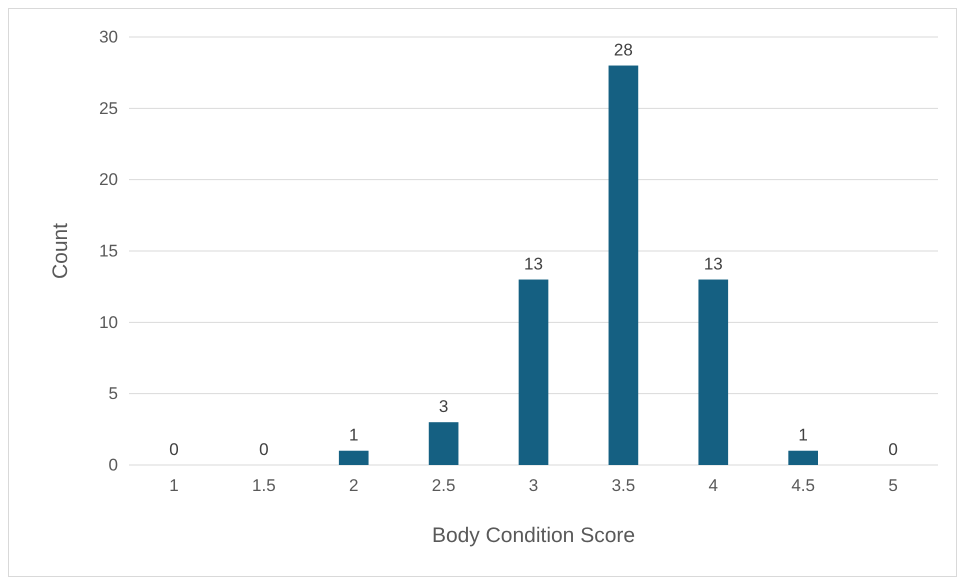 The width and height of the screenshot is (959, 579). I want to click on x-tick-label: 3, so click(533, 486).